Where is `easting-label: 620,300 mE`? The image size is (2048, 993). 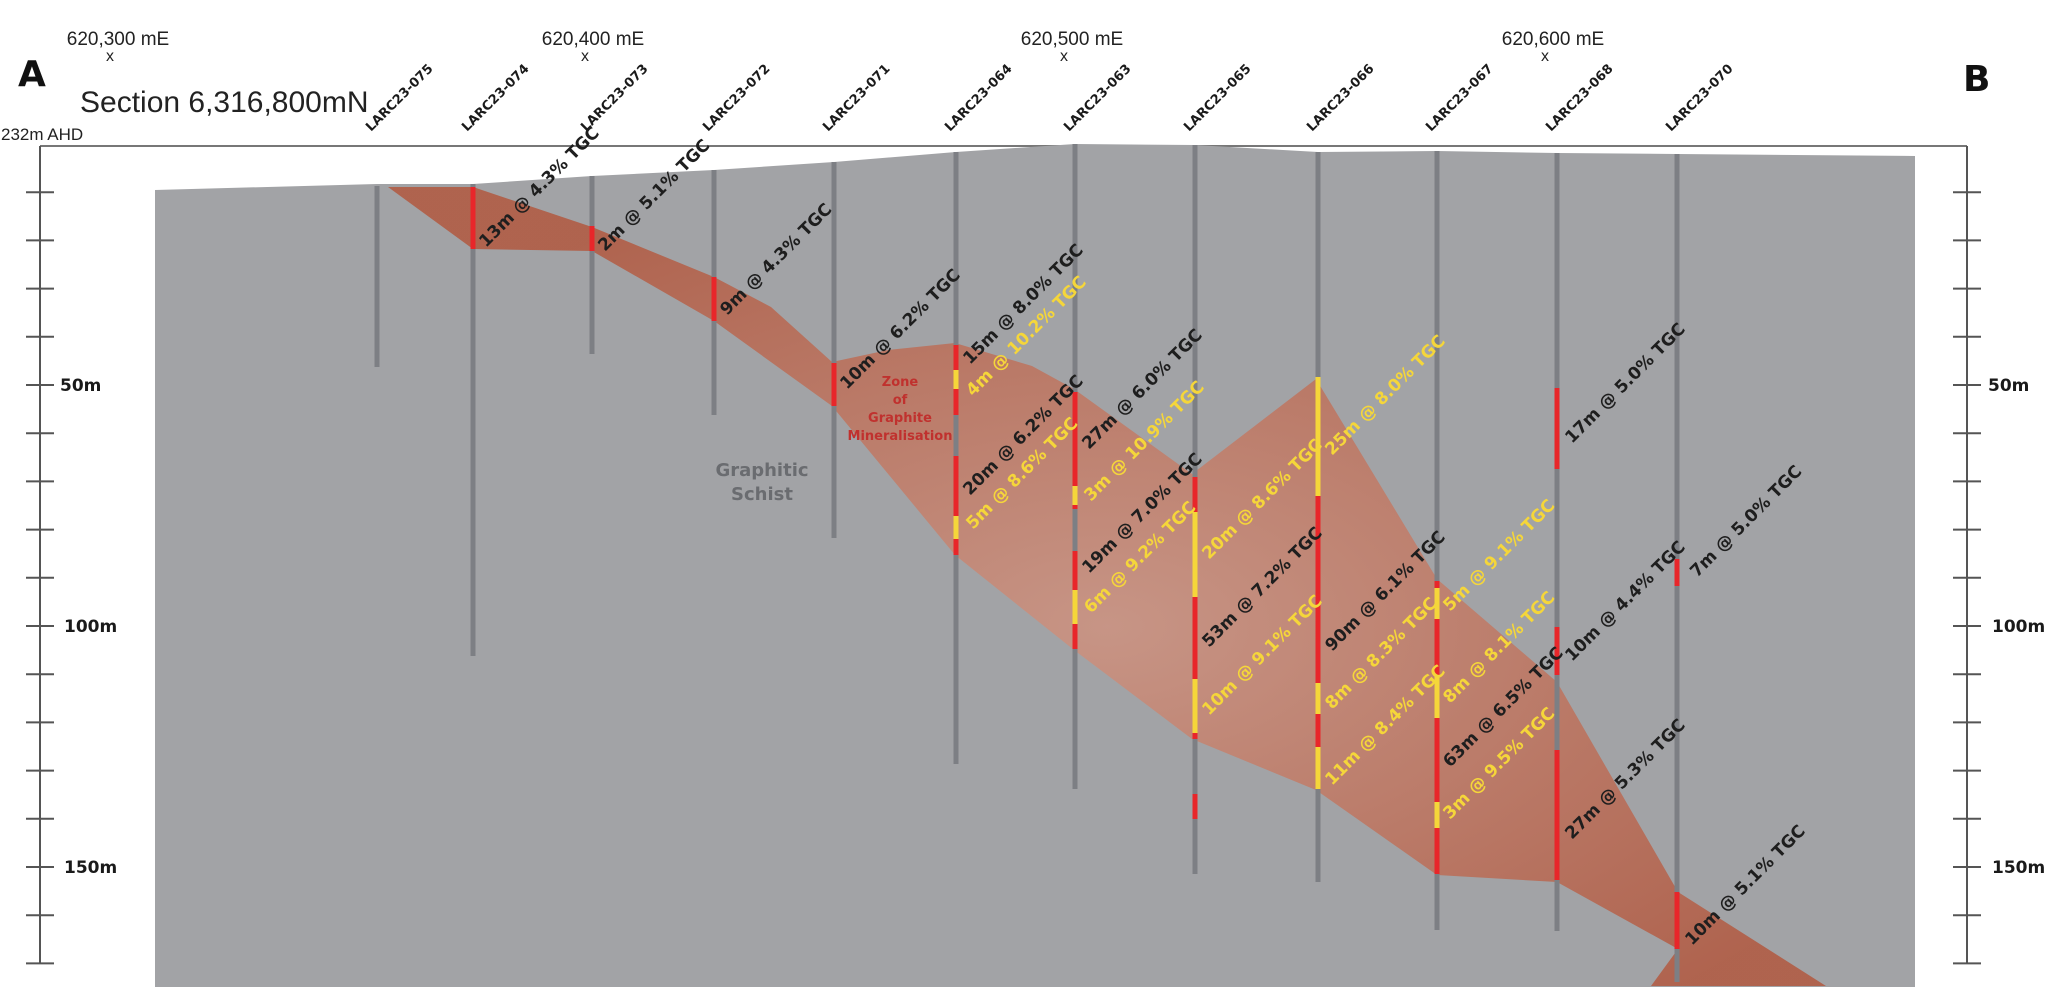 easting-label: 620,300 mE is located at coordinates (118, 39).